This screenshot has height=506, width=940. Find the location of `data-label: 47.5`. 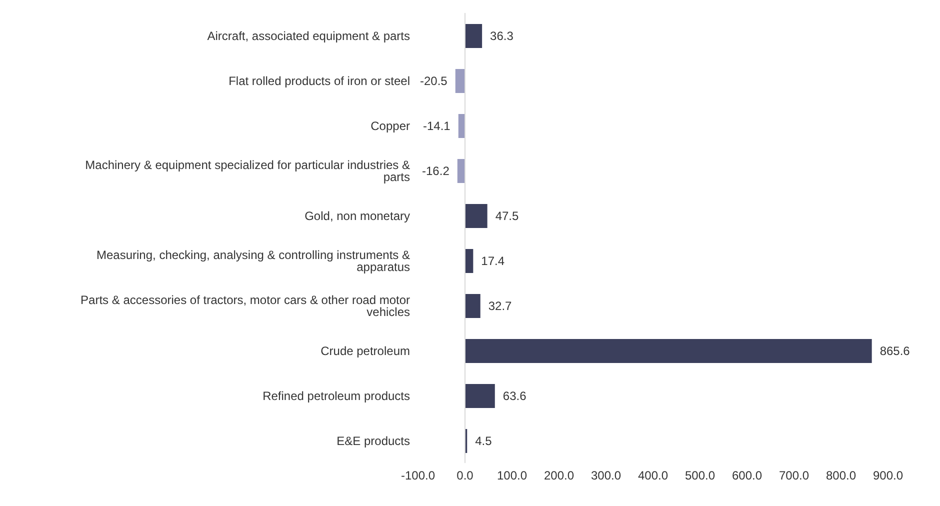

data-label: 47.5 is located at coordinates (507, 216).